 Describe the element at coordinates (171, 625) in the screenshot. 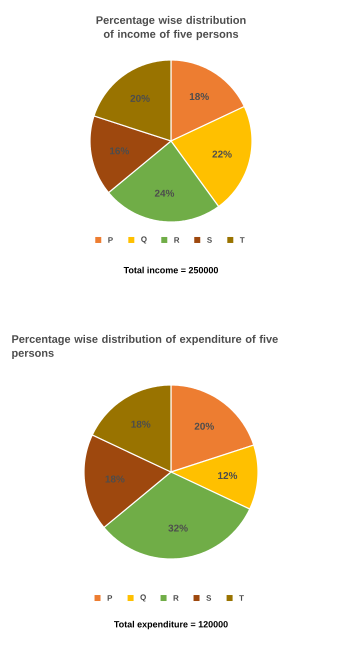

I see `text: Total expenditure = 120000` at that location.